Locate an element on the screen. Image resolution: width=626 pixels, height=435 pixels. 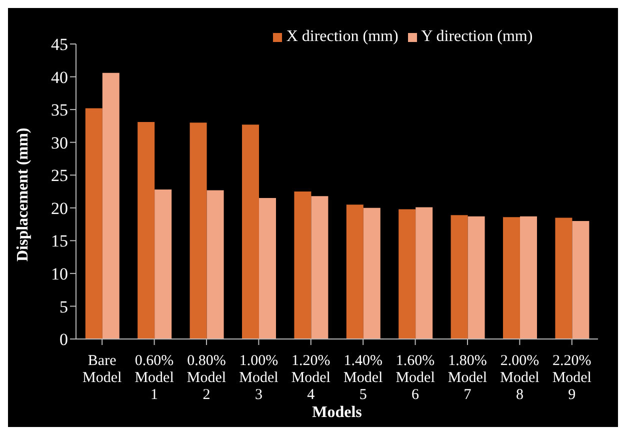
y-tick-label: 30 is located at coordinates (59, 142).